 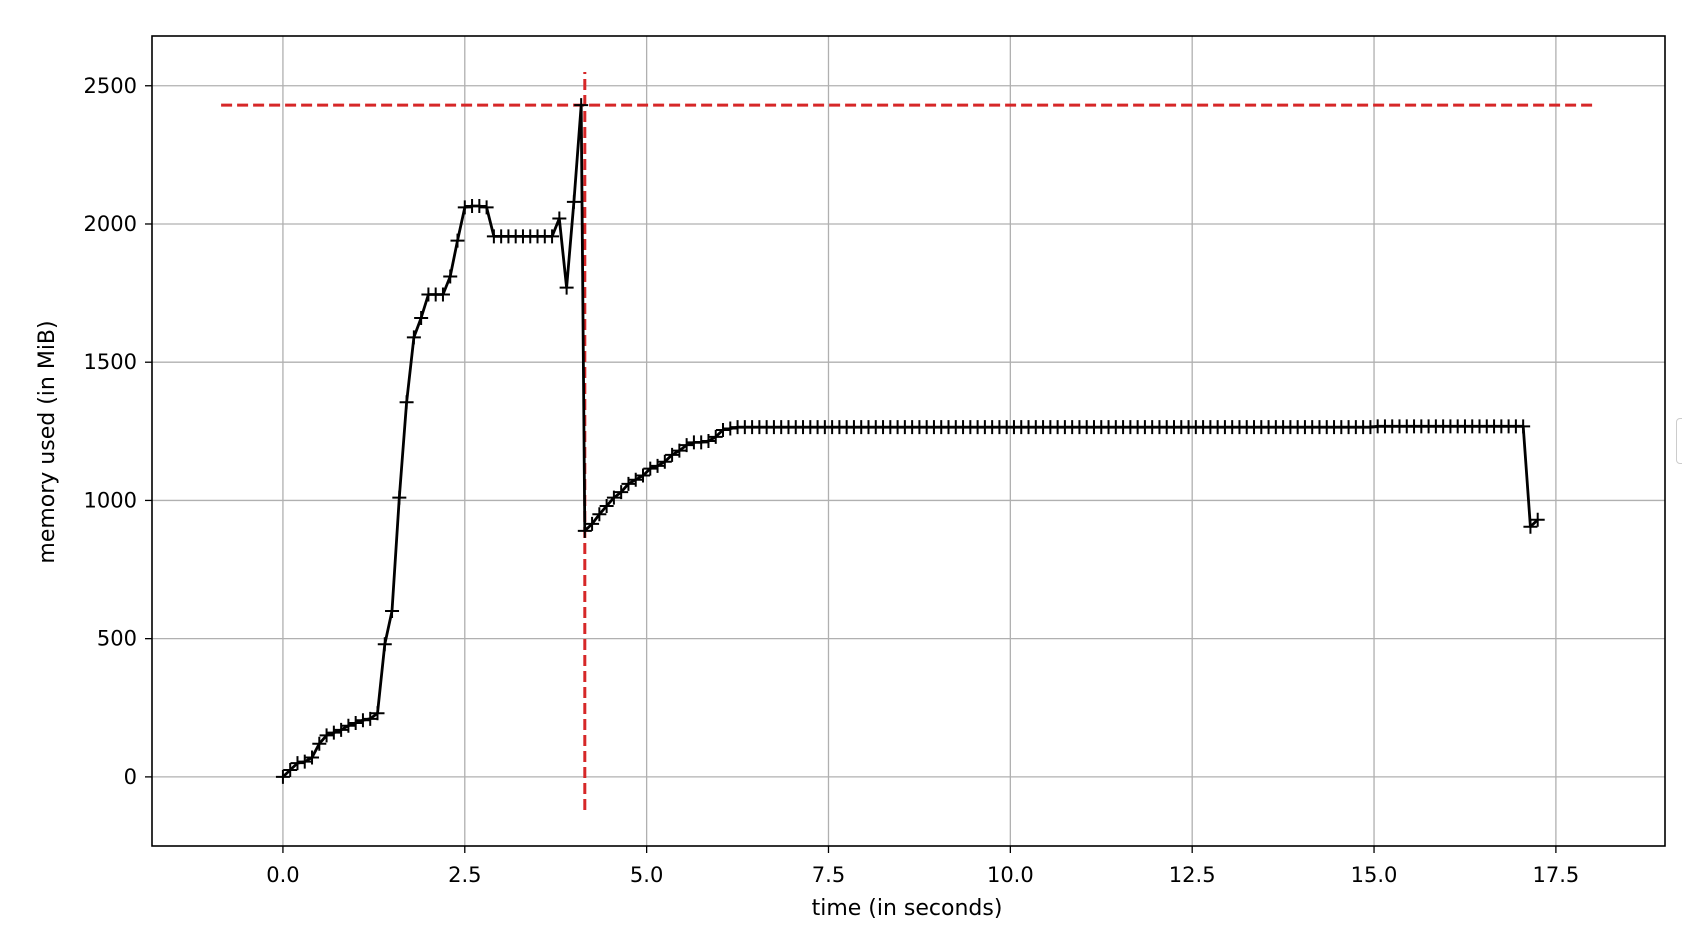 What do you see at coordinates (464, 875) in the screenshot?
I see `x-tick-label: 2.5` at bounding box center [464, 875].